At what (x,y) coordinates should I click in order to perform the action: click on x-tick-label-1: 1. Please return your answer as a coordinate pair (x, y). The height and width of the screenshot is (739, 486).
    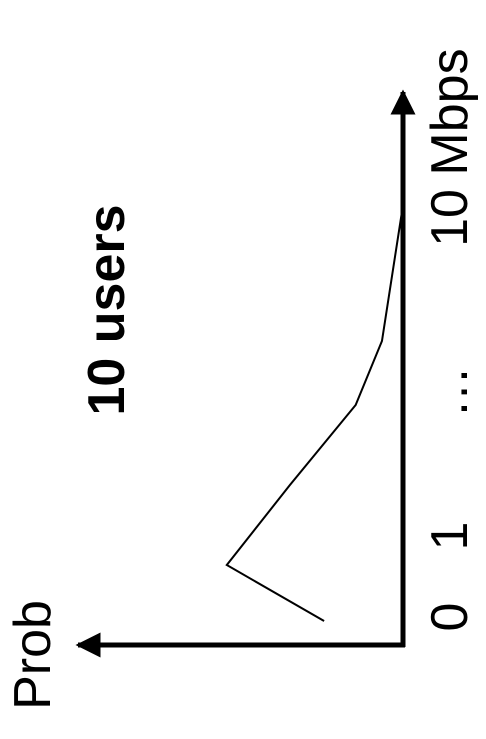
    Looking at the image, I should click on (450, 536).